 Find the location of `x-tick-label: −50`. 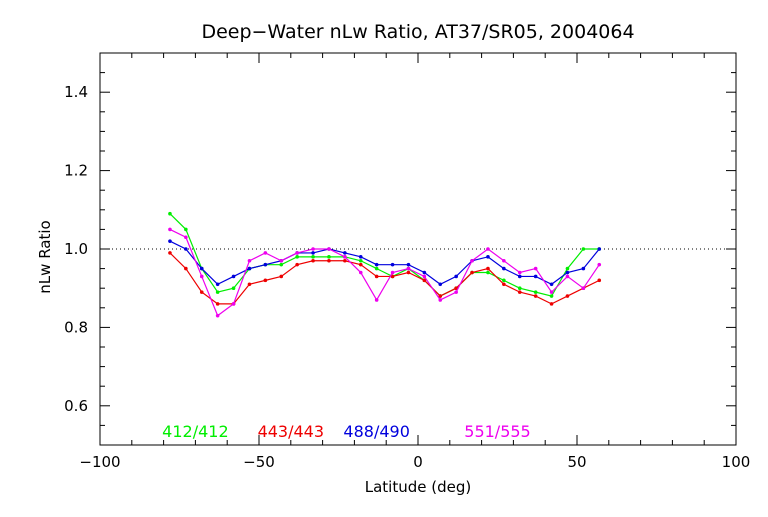

x-tick-label: −50 is located at coordinates (259, 462).